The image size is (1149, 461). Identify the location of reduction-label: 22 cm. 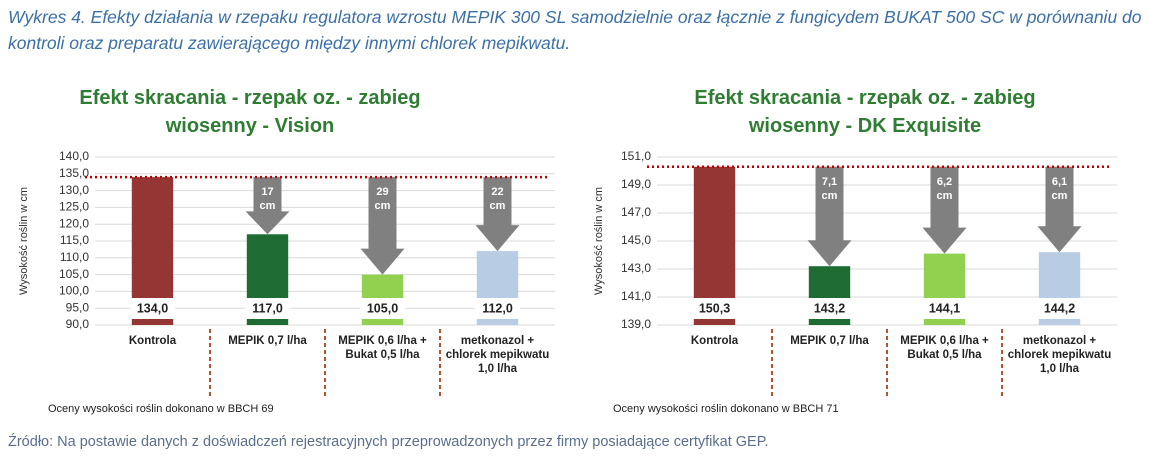
(497, 199).